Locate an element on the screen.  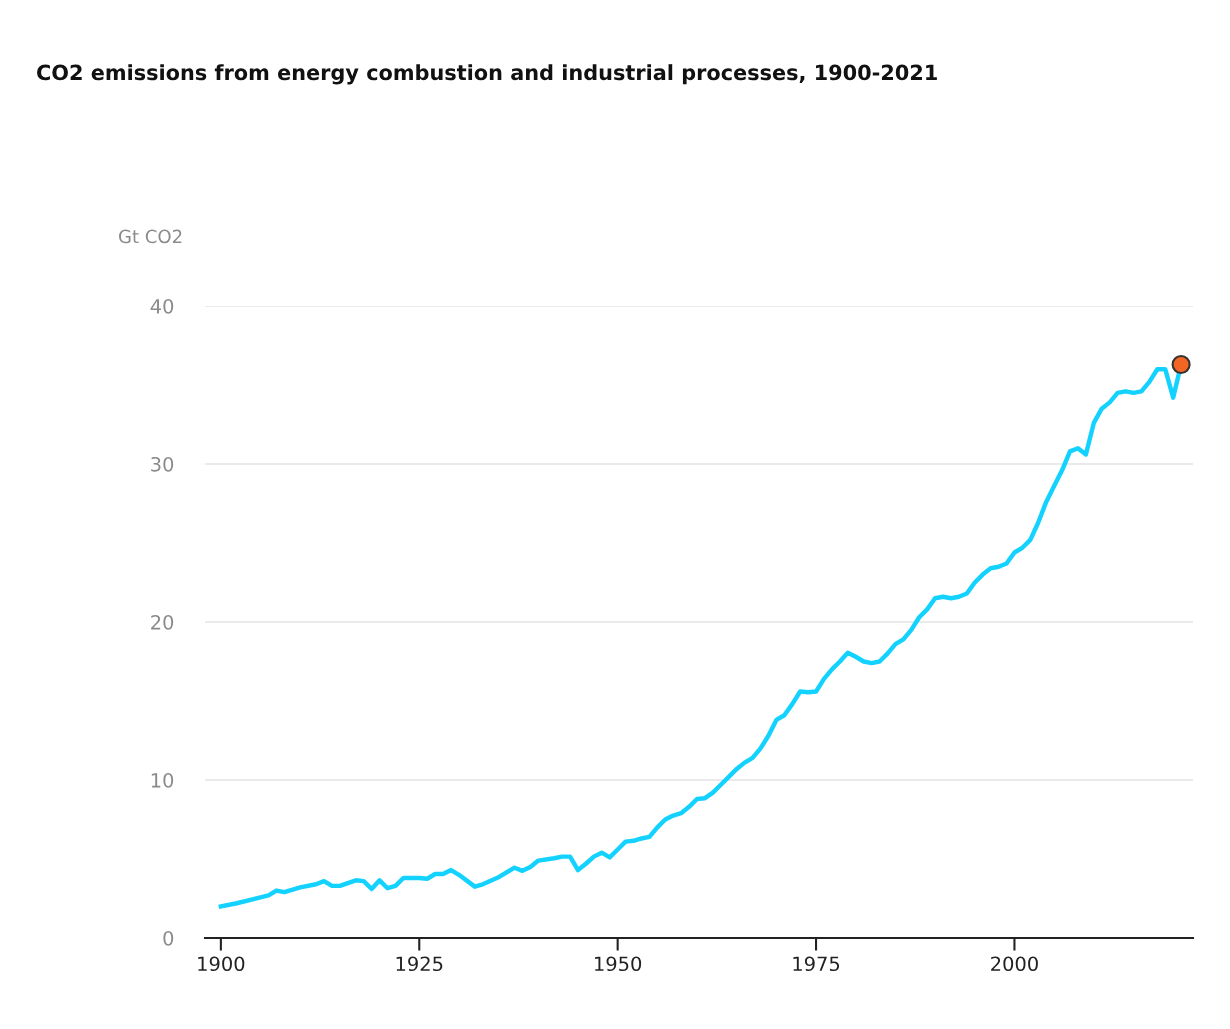
y-tick-label: 20 is located at coordinates (162, 622).